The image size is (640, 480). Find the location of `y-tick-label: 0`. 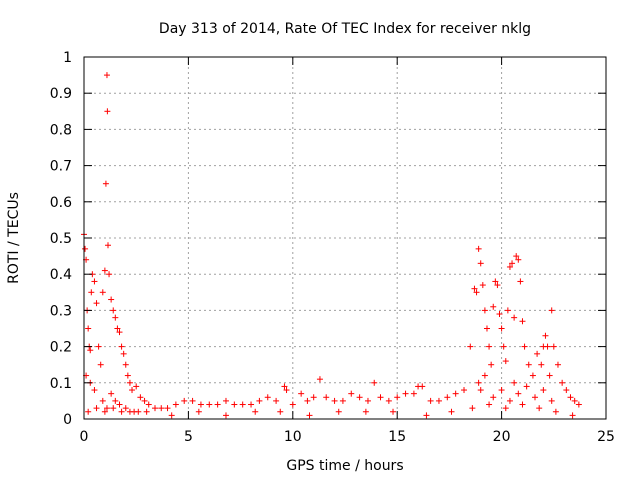

y-tick-label: 0 is located at coordinates (67, 420).